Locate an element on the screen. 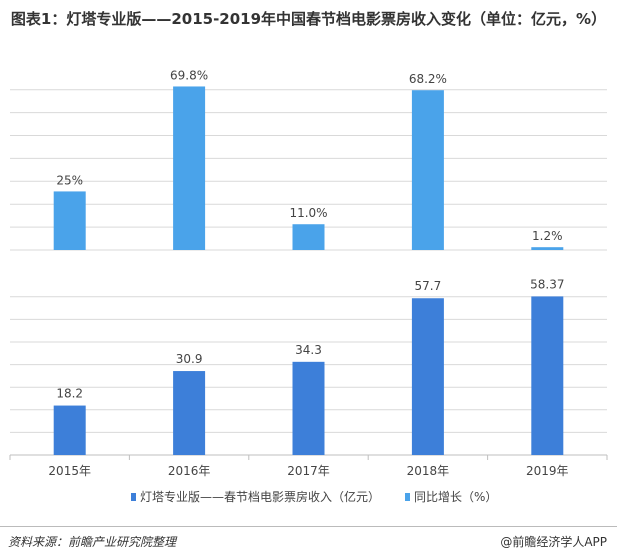 This screenshot has width=617, height=557. growth-data-label: 1.2% is located at coordinates (547, 236).